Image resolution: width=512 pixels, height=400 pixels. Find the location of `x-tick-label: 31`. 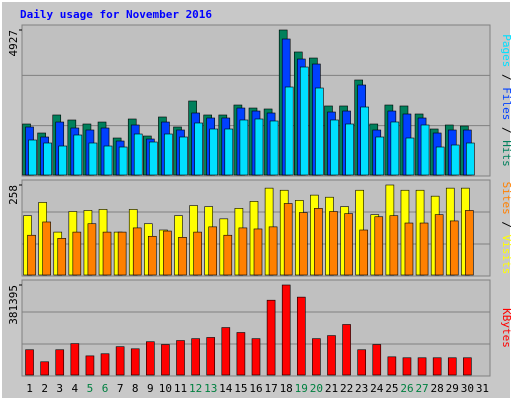

x-tick-label: 31 is located at coordinates (482, 388).